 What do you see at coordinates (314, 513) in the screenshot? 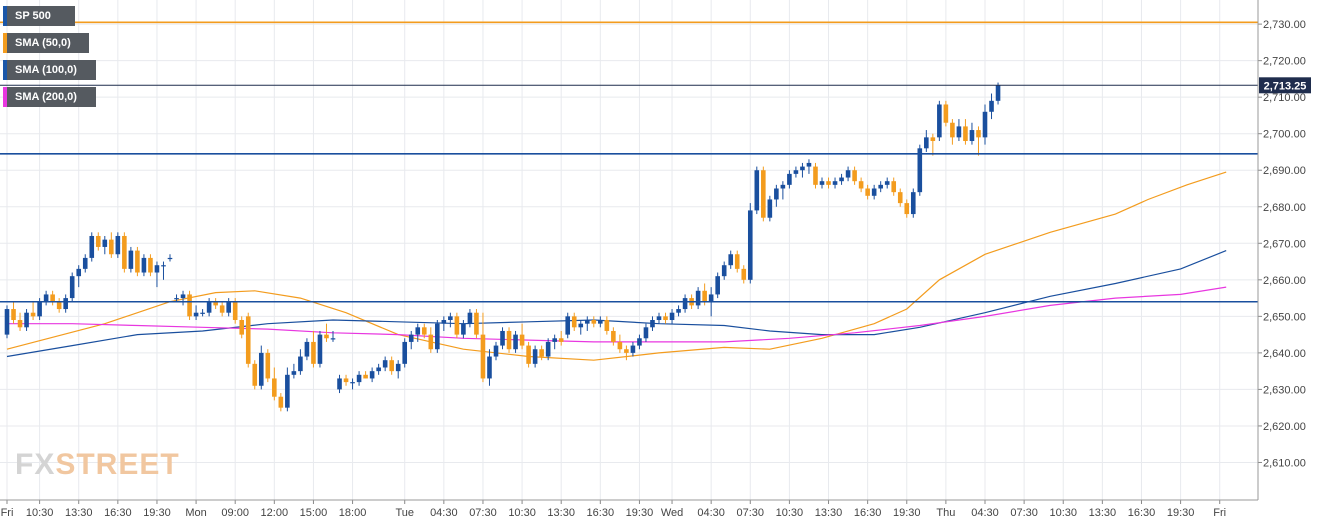
I see `x-tick-label: 15:00` at bounding box center [314, 513].